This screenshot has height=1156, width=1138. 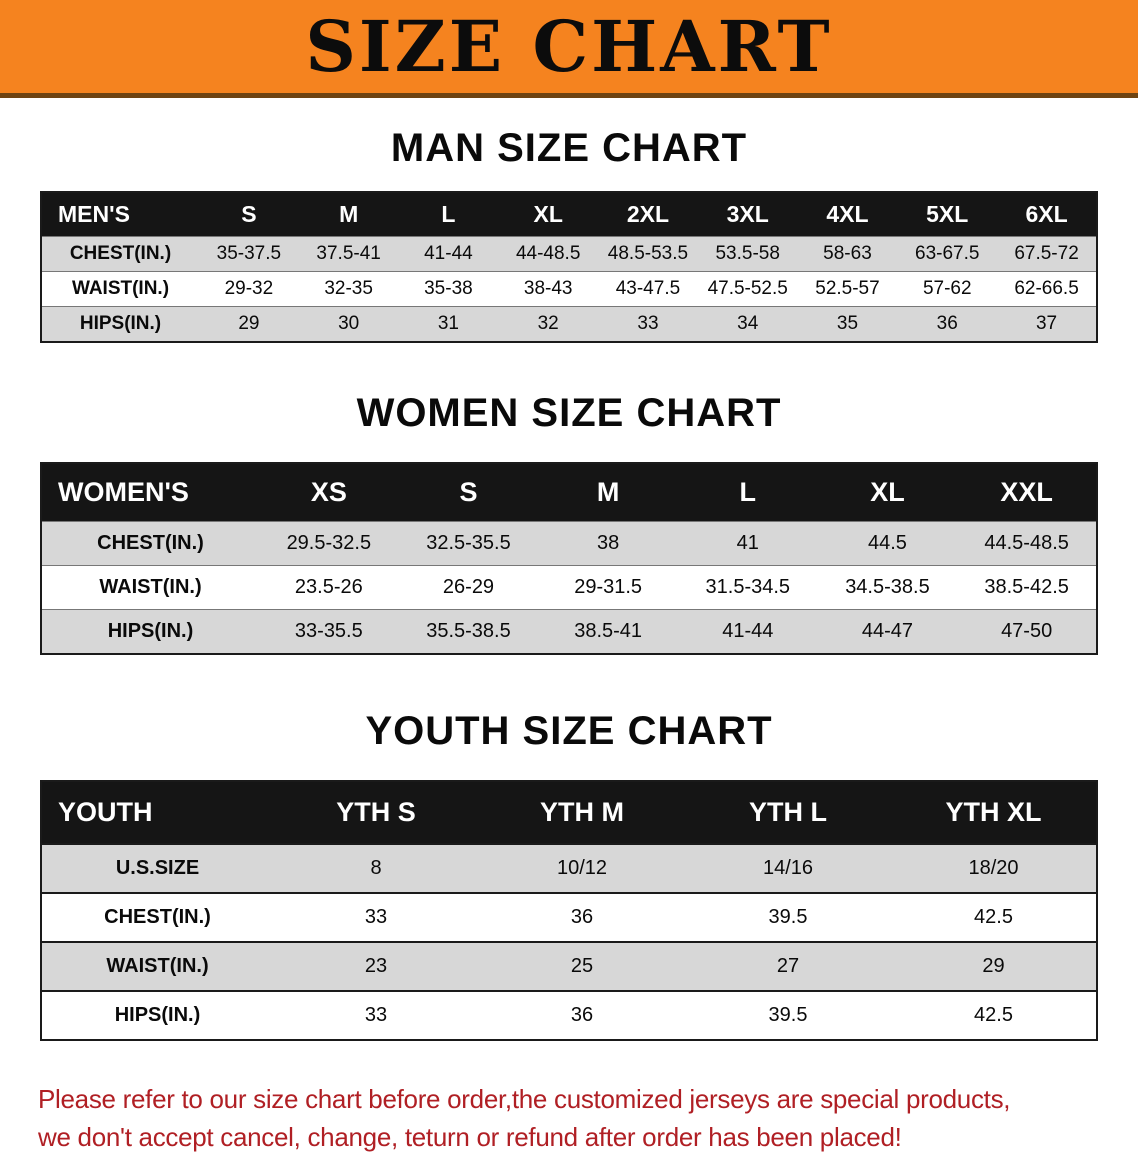 I want to click on size-value: 29-32, so click(x=249, y=288).